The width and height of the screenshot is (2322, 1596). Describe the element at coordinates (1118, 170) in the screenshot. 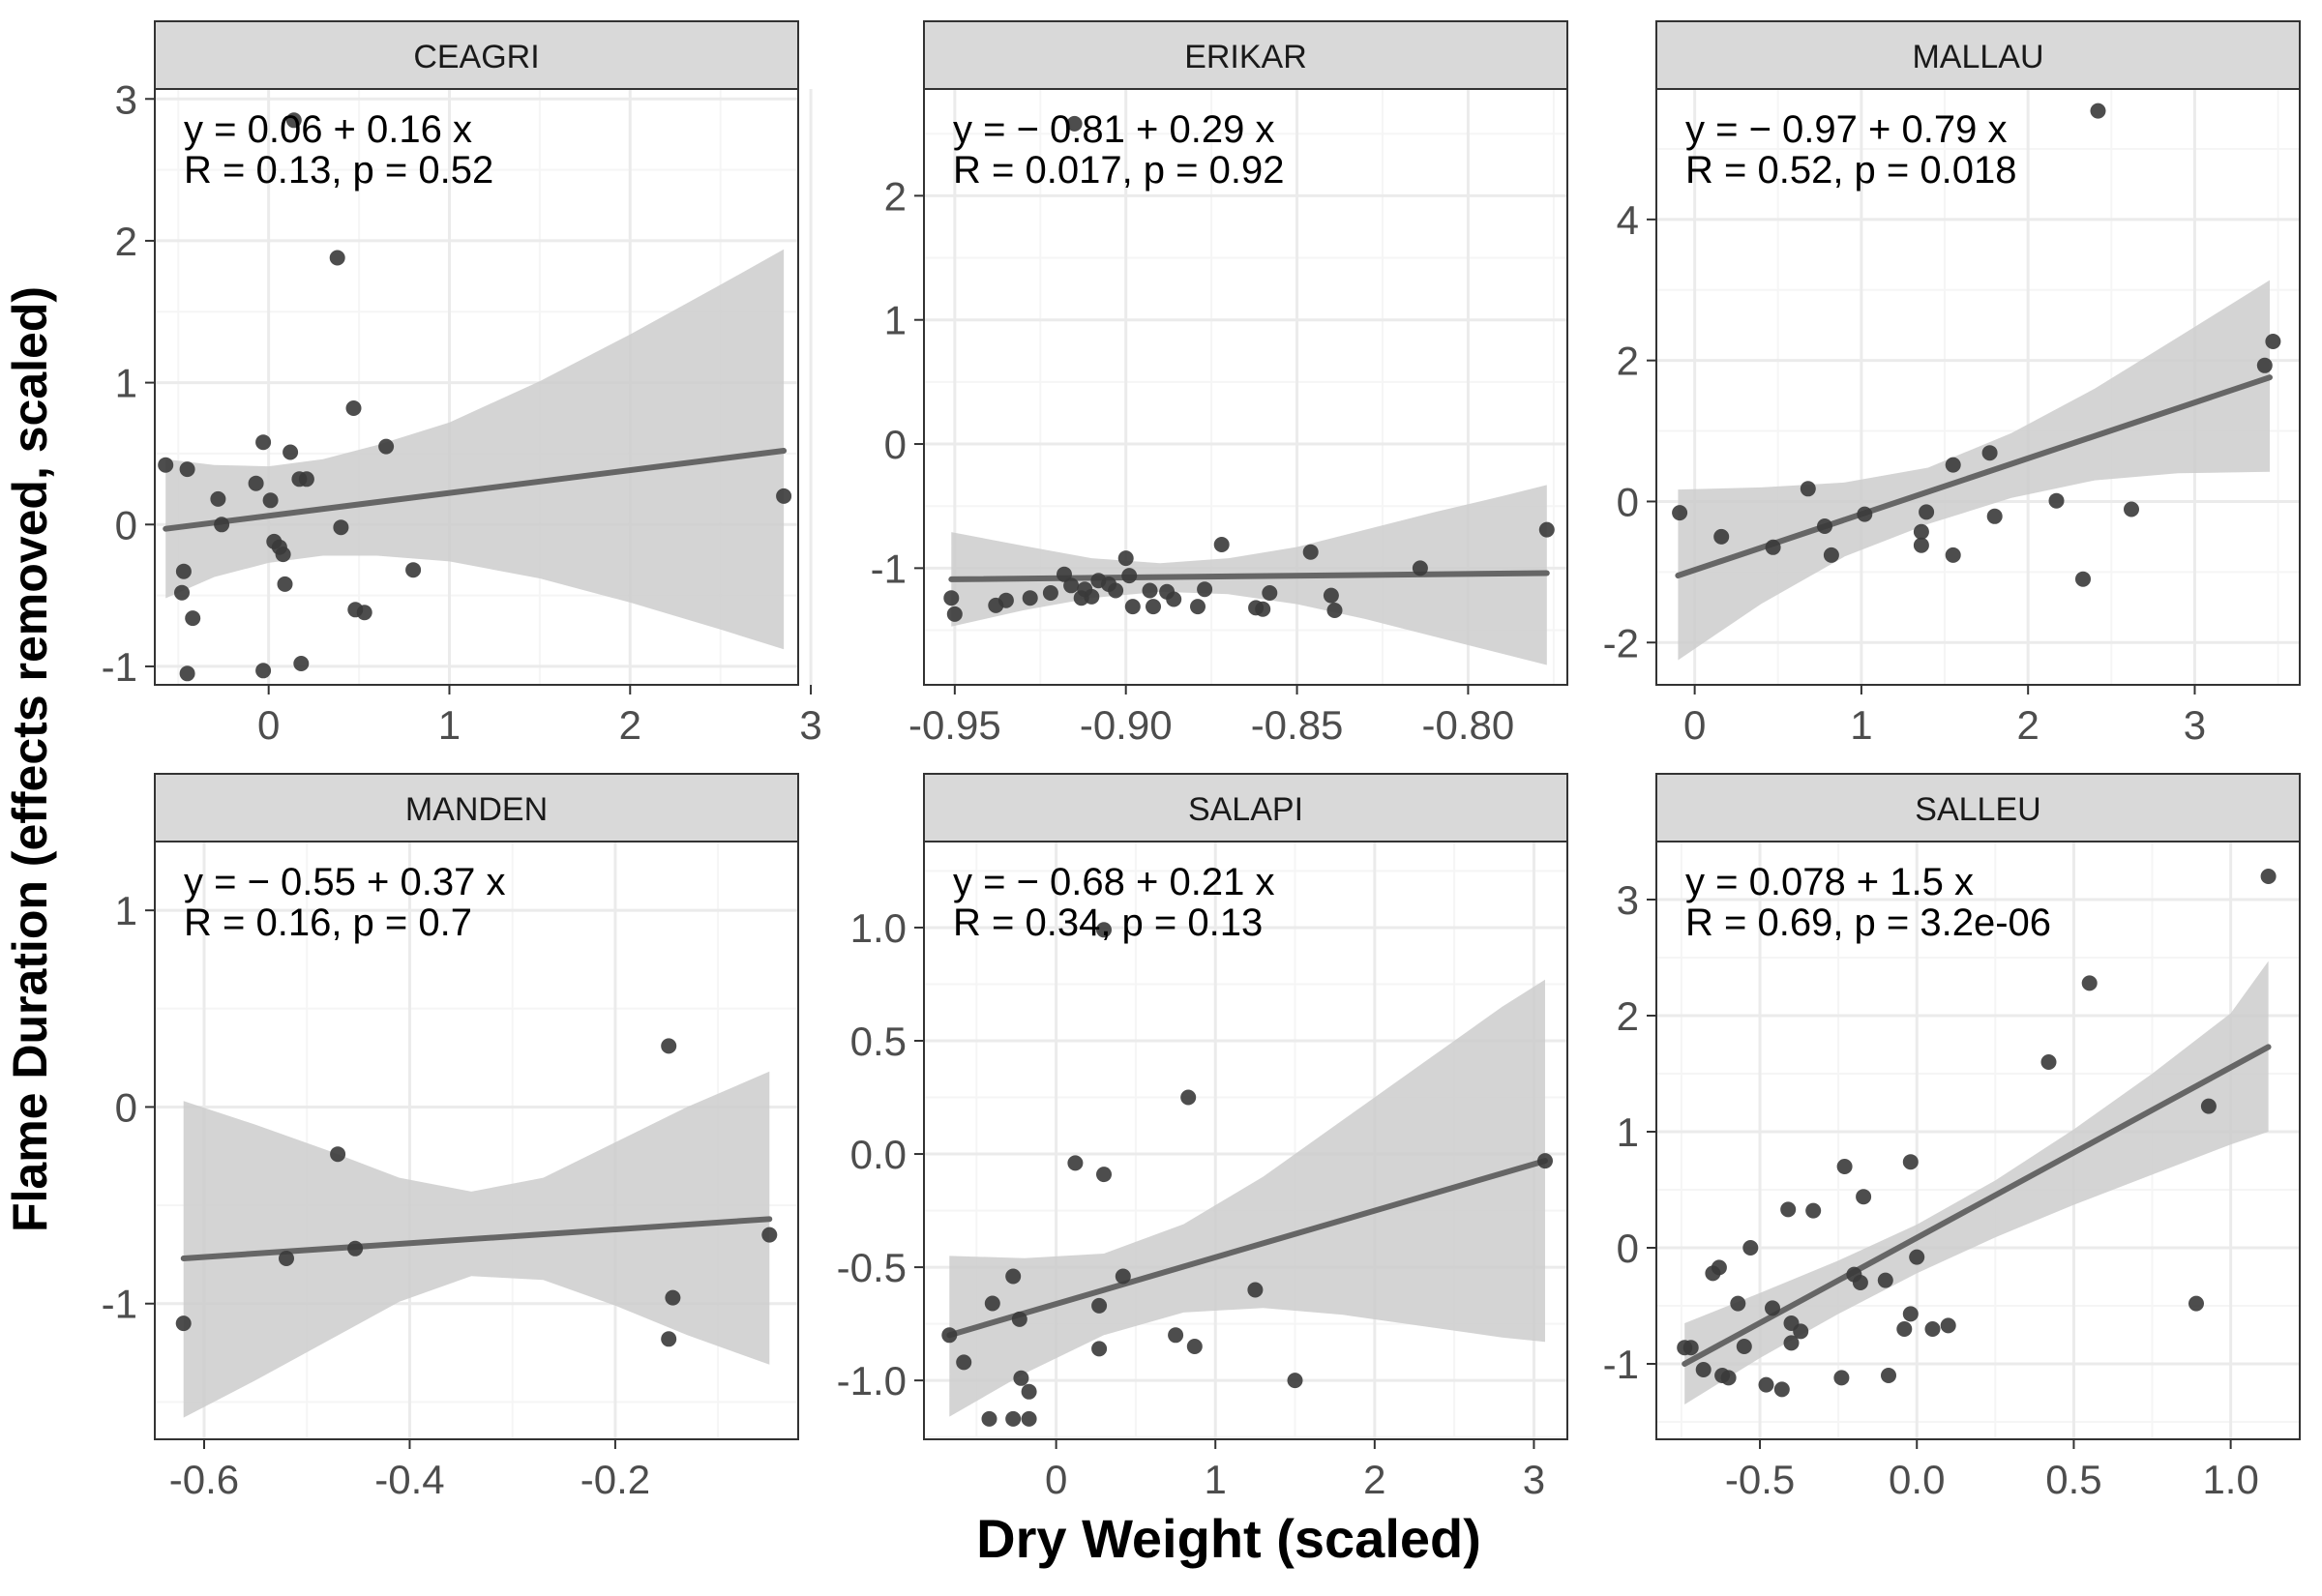

I see `annotation-line: R = 0.017, p = 0.92` at that location.